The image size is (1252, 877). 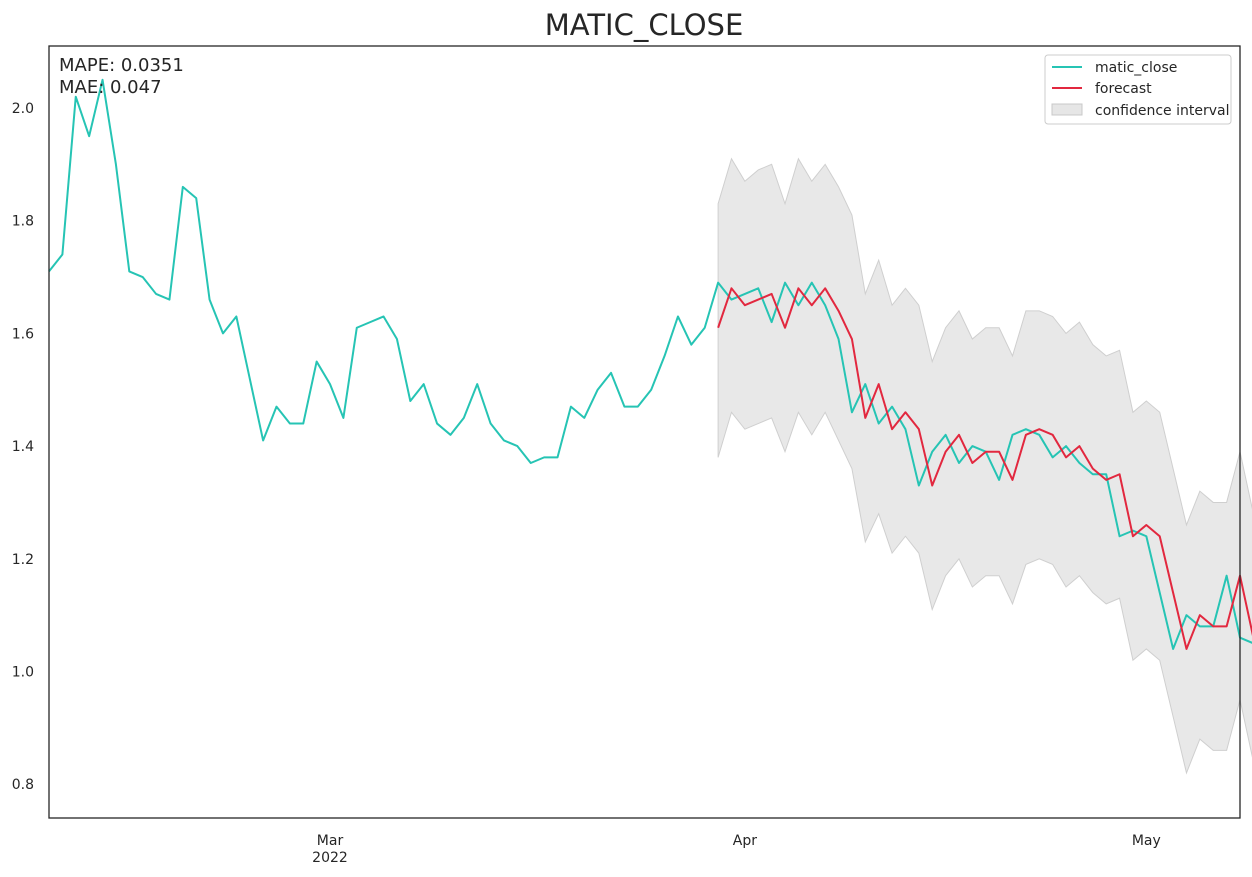 I want to click on legend-box, so click(x=1138, y=89).